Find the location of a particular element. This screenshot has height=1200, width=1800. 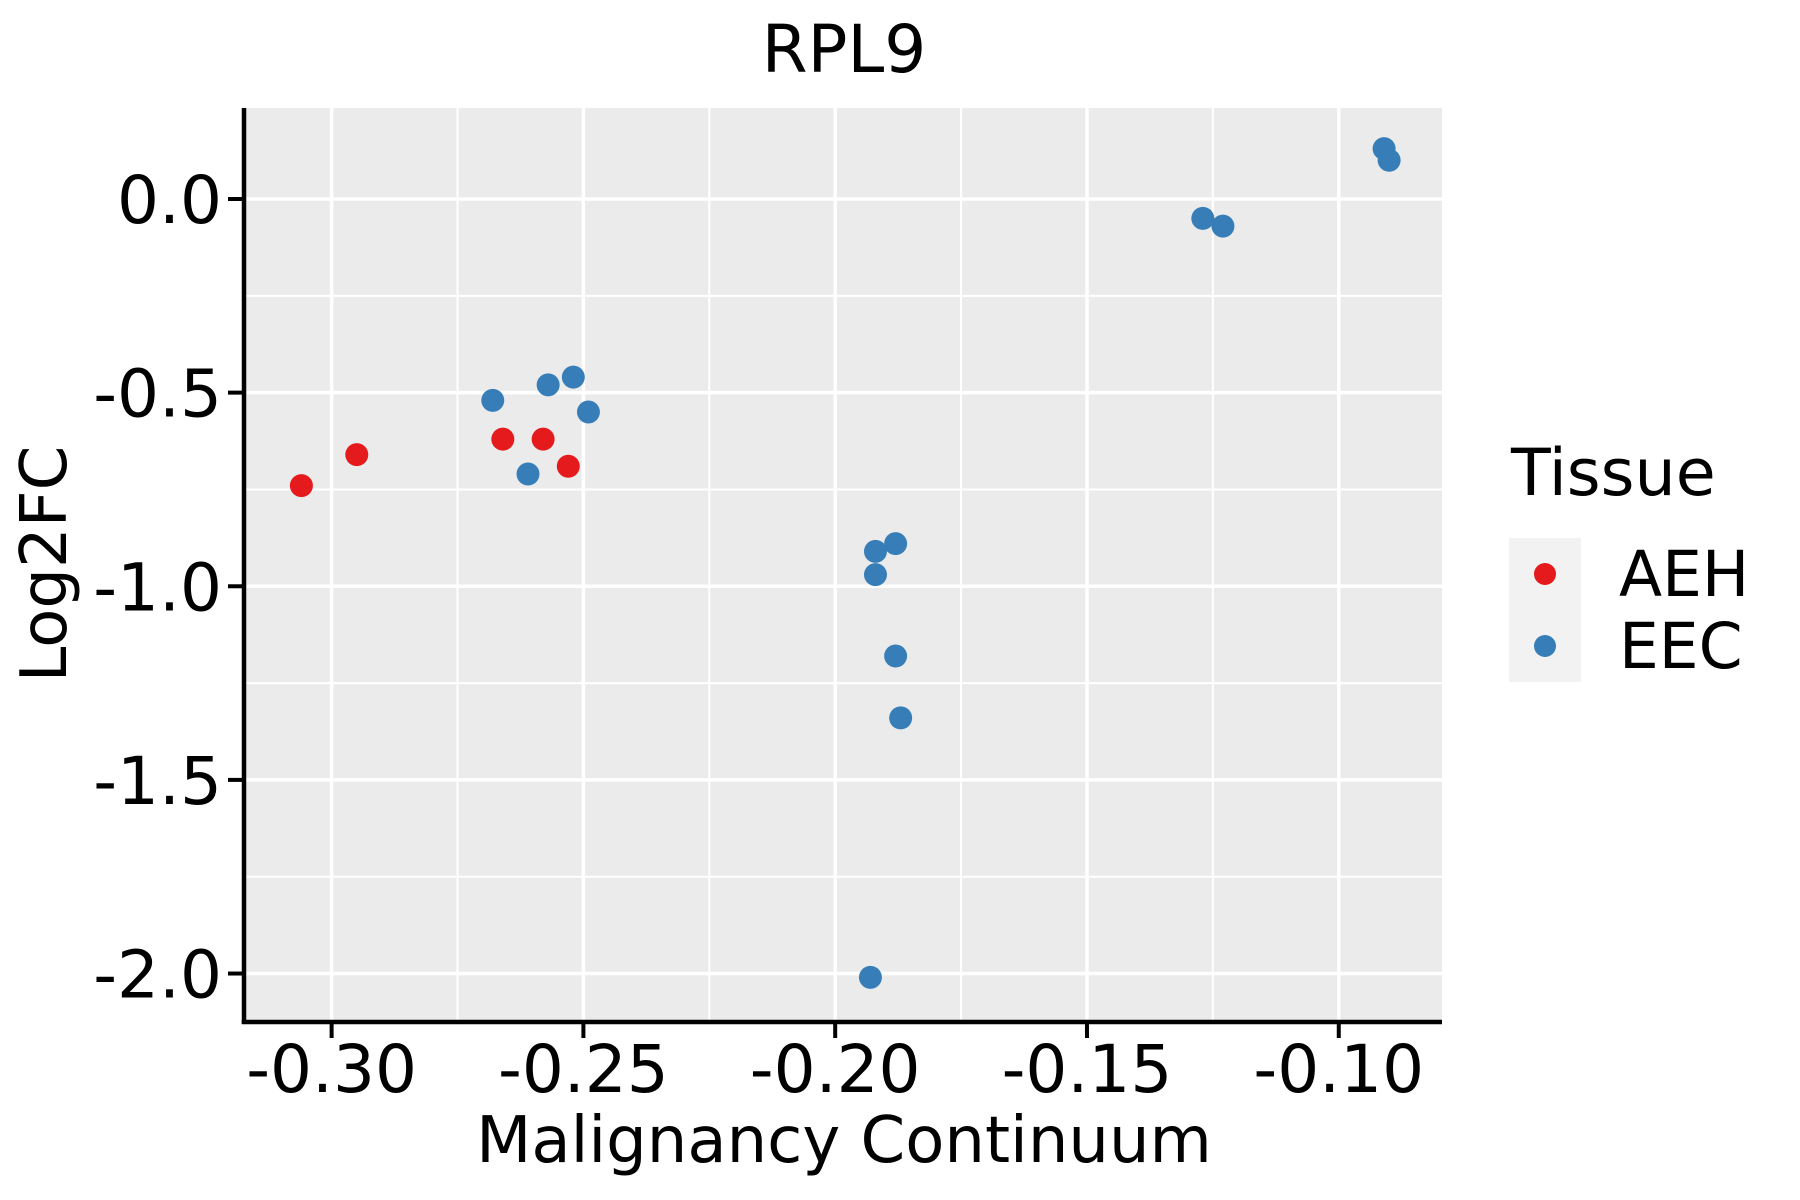

x-axis-label: Malignancy Continuum is located at coordinates (844, 1141).